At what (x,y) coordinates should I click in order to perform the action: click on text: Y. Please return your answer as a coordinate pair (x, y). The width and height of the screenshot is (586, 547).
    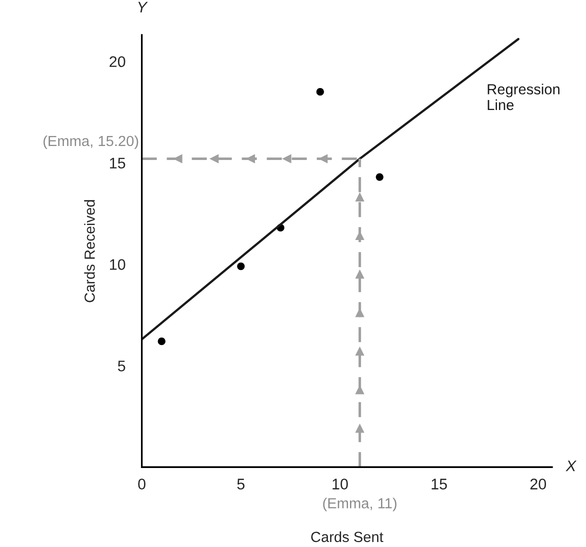
    Looking at the image, I should click on (143, 7).